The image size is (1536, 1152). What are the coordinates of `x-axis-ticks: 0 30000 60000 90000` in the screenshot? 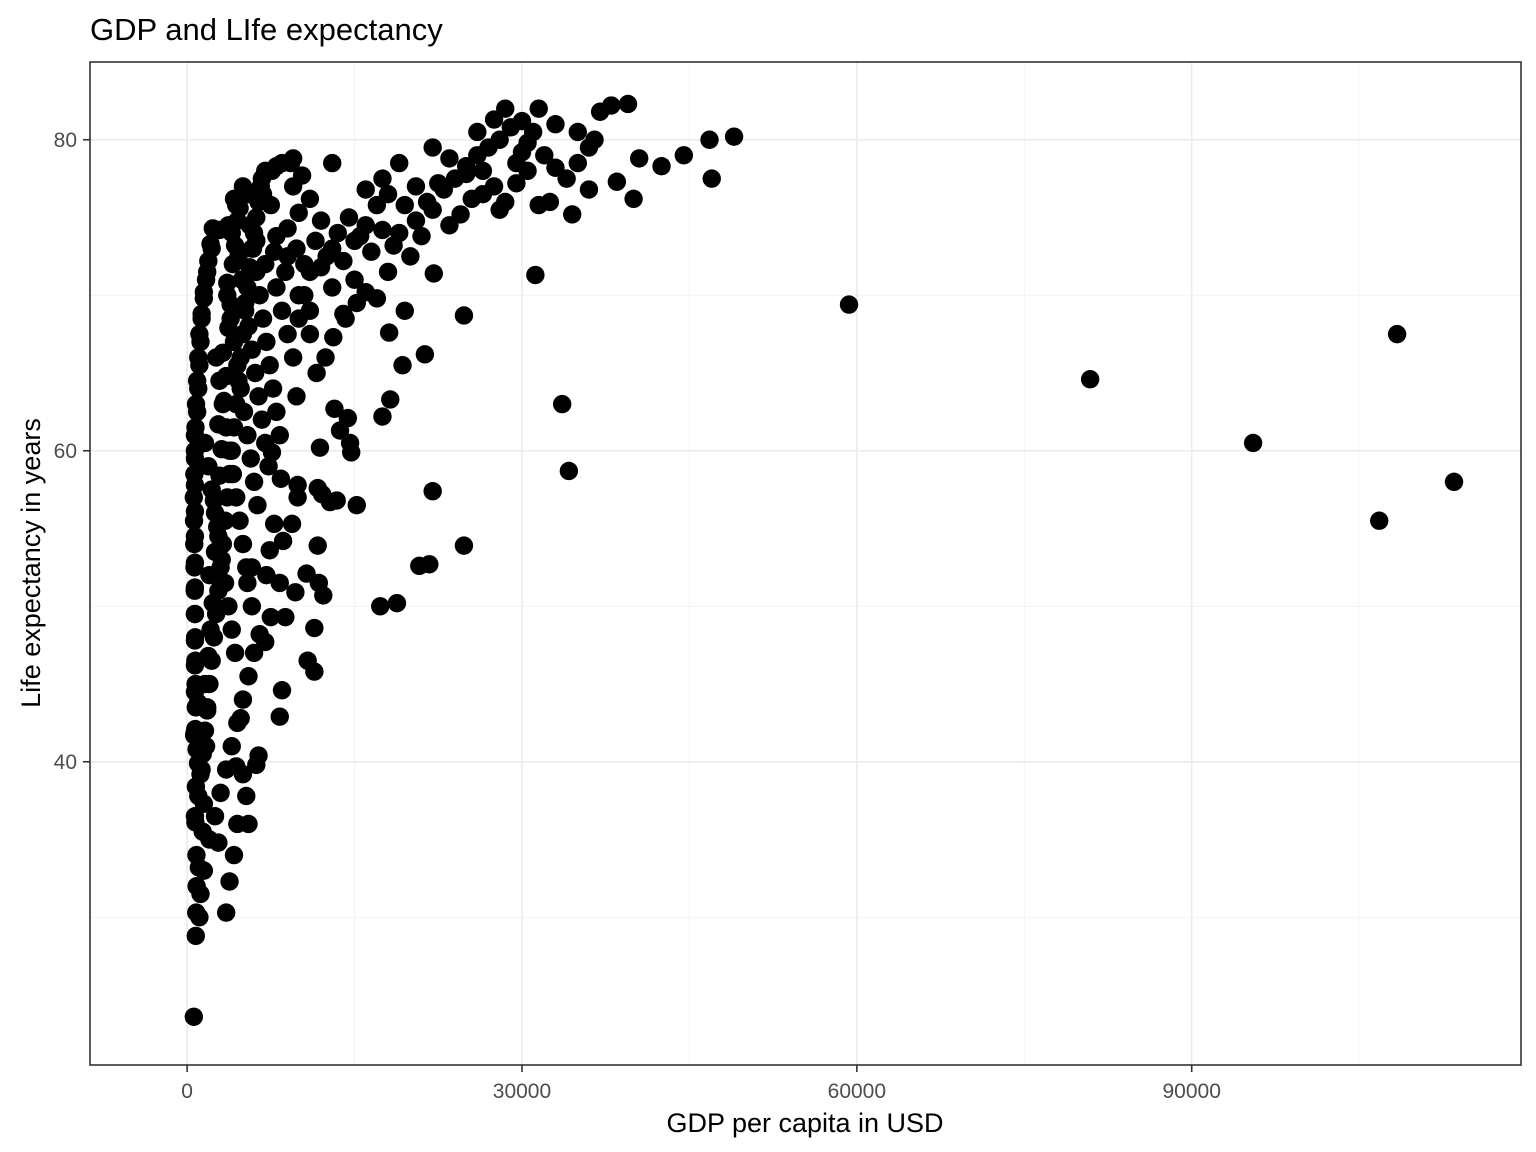 It's located at (701, 1084).